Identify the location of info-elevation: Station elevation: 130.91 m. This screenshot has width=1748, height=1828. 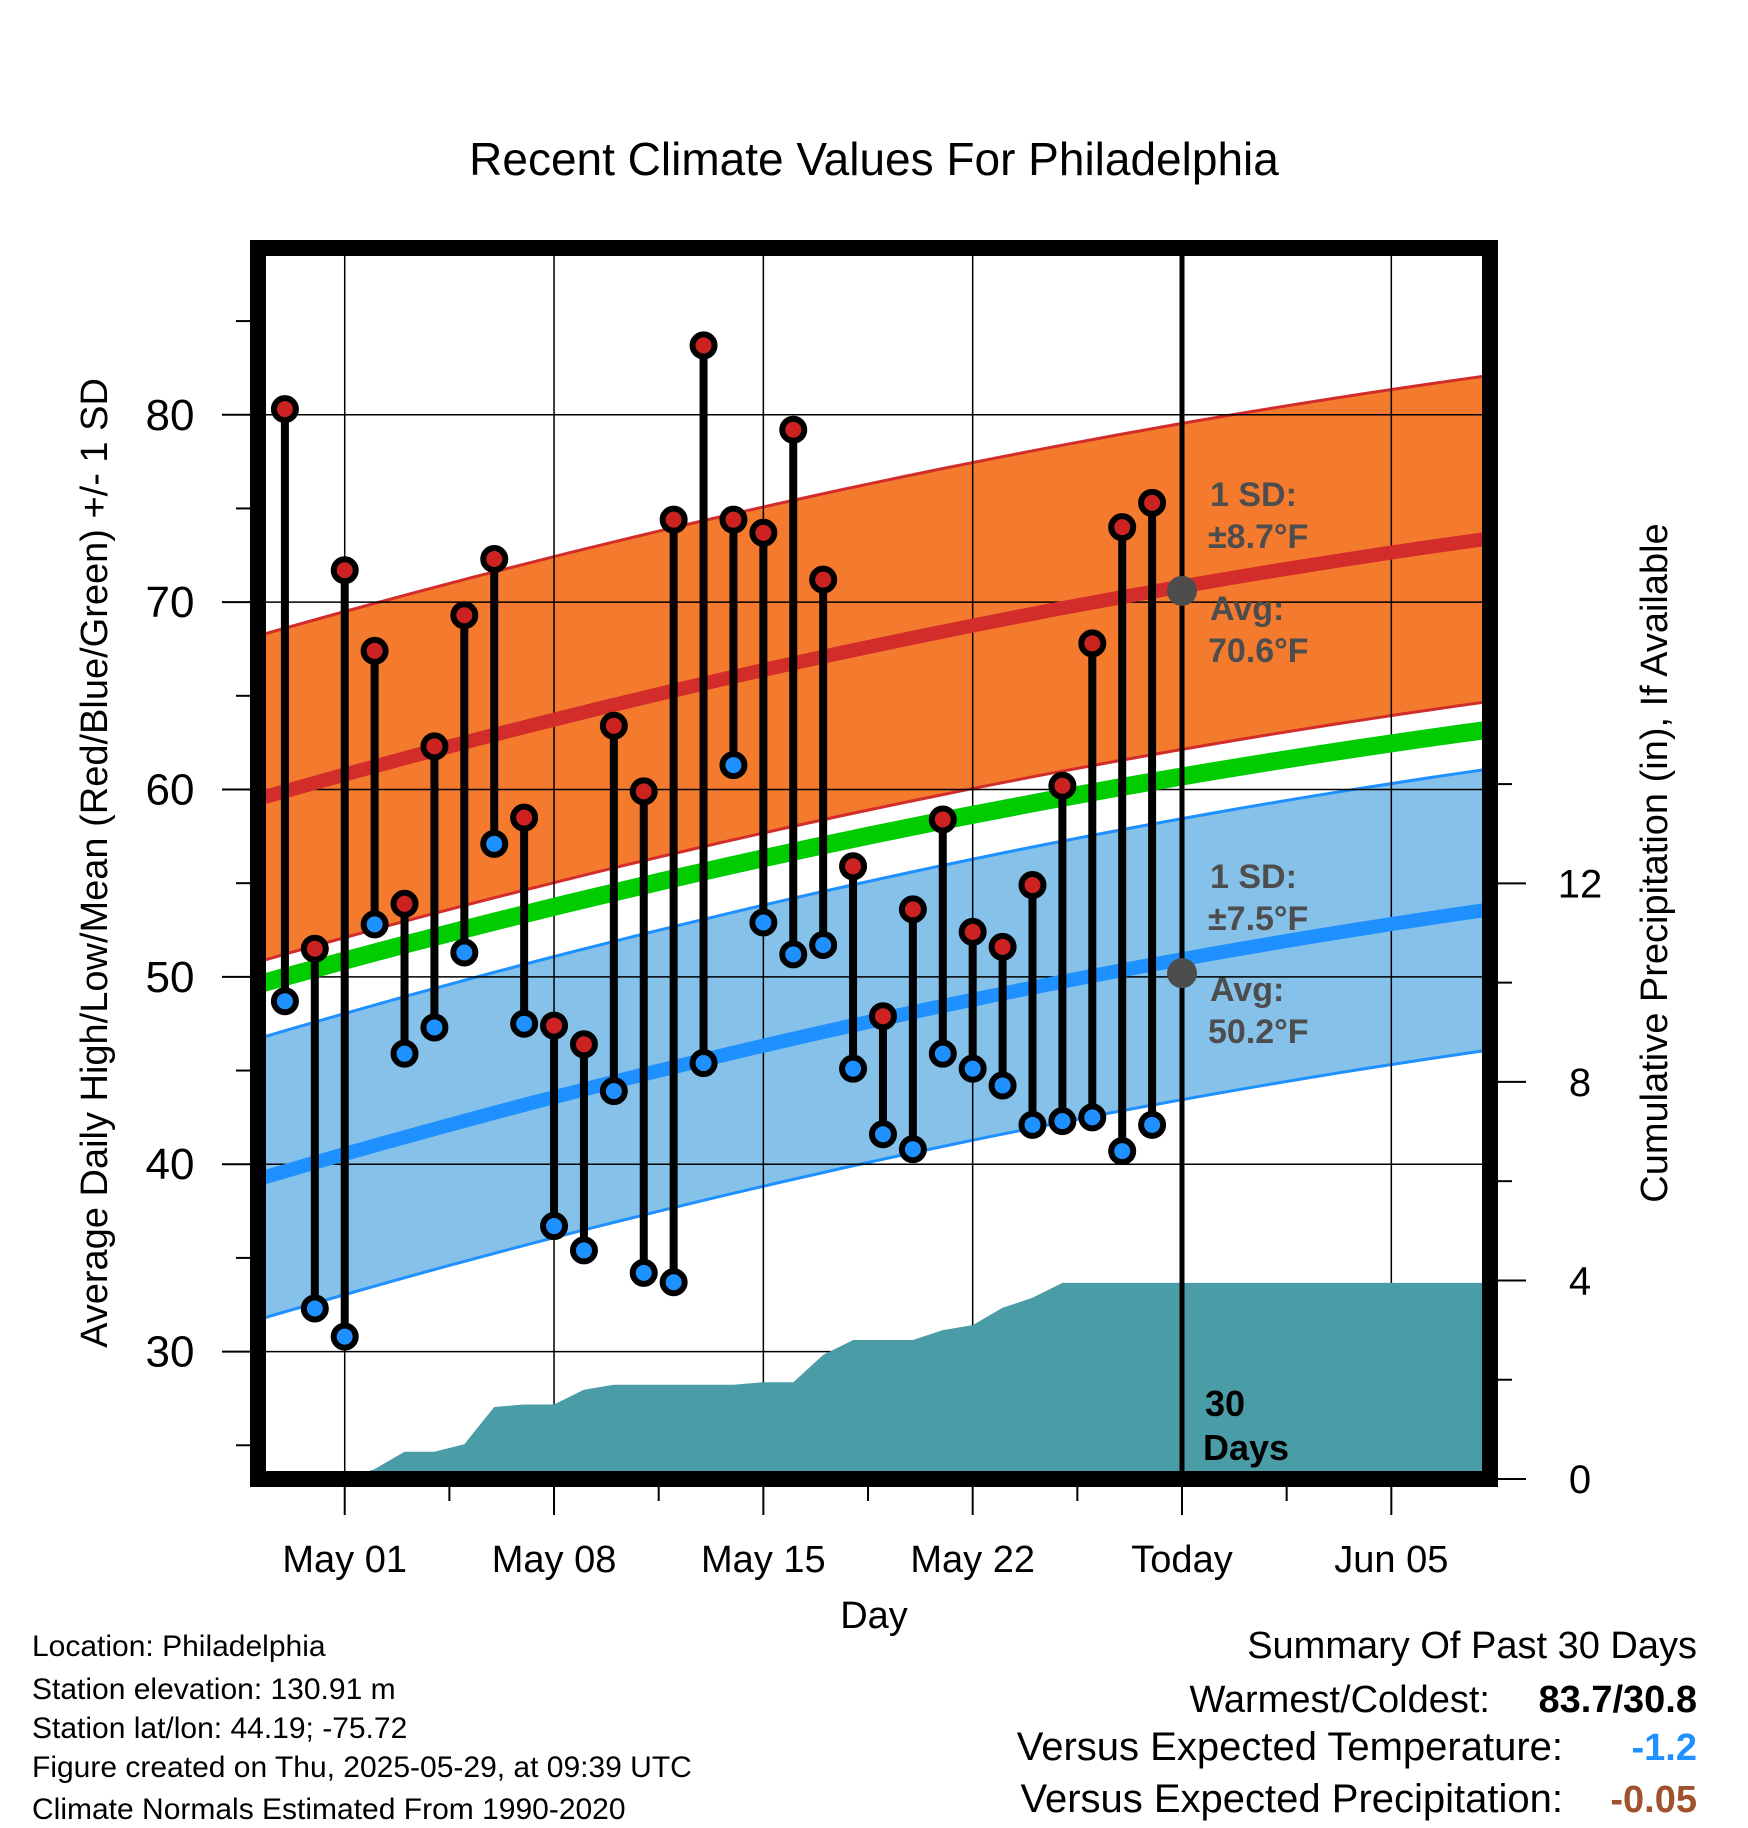
(214, 1689).